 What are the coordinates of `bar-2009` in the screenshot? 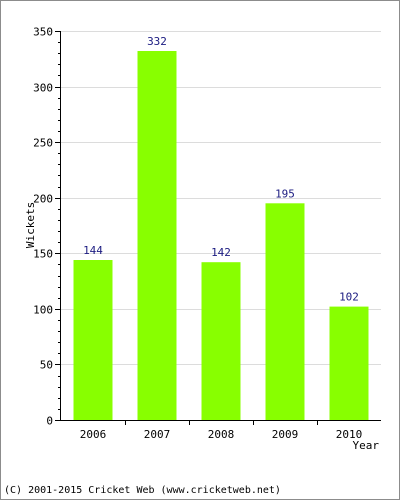 It's located at (285, 311).